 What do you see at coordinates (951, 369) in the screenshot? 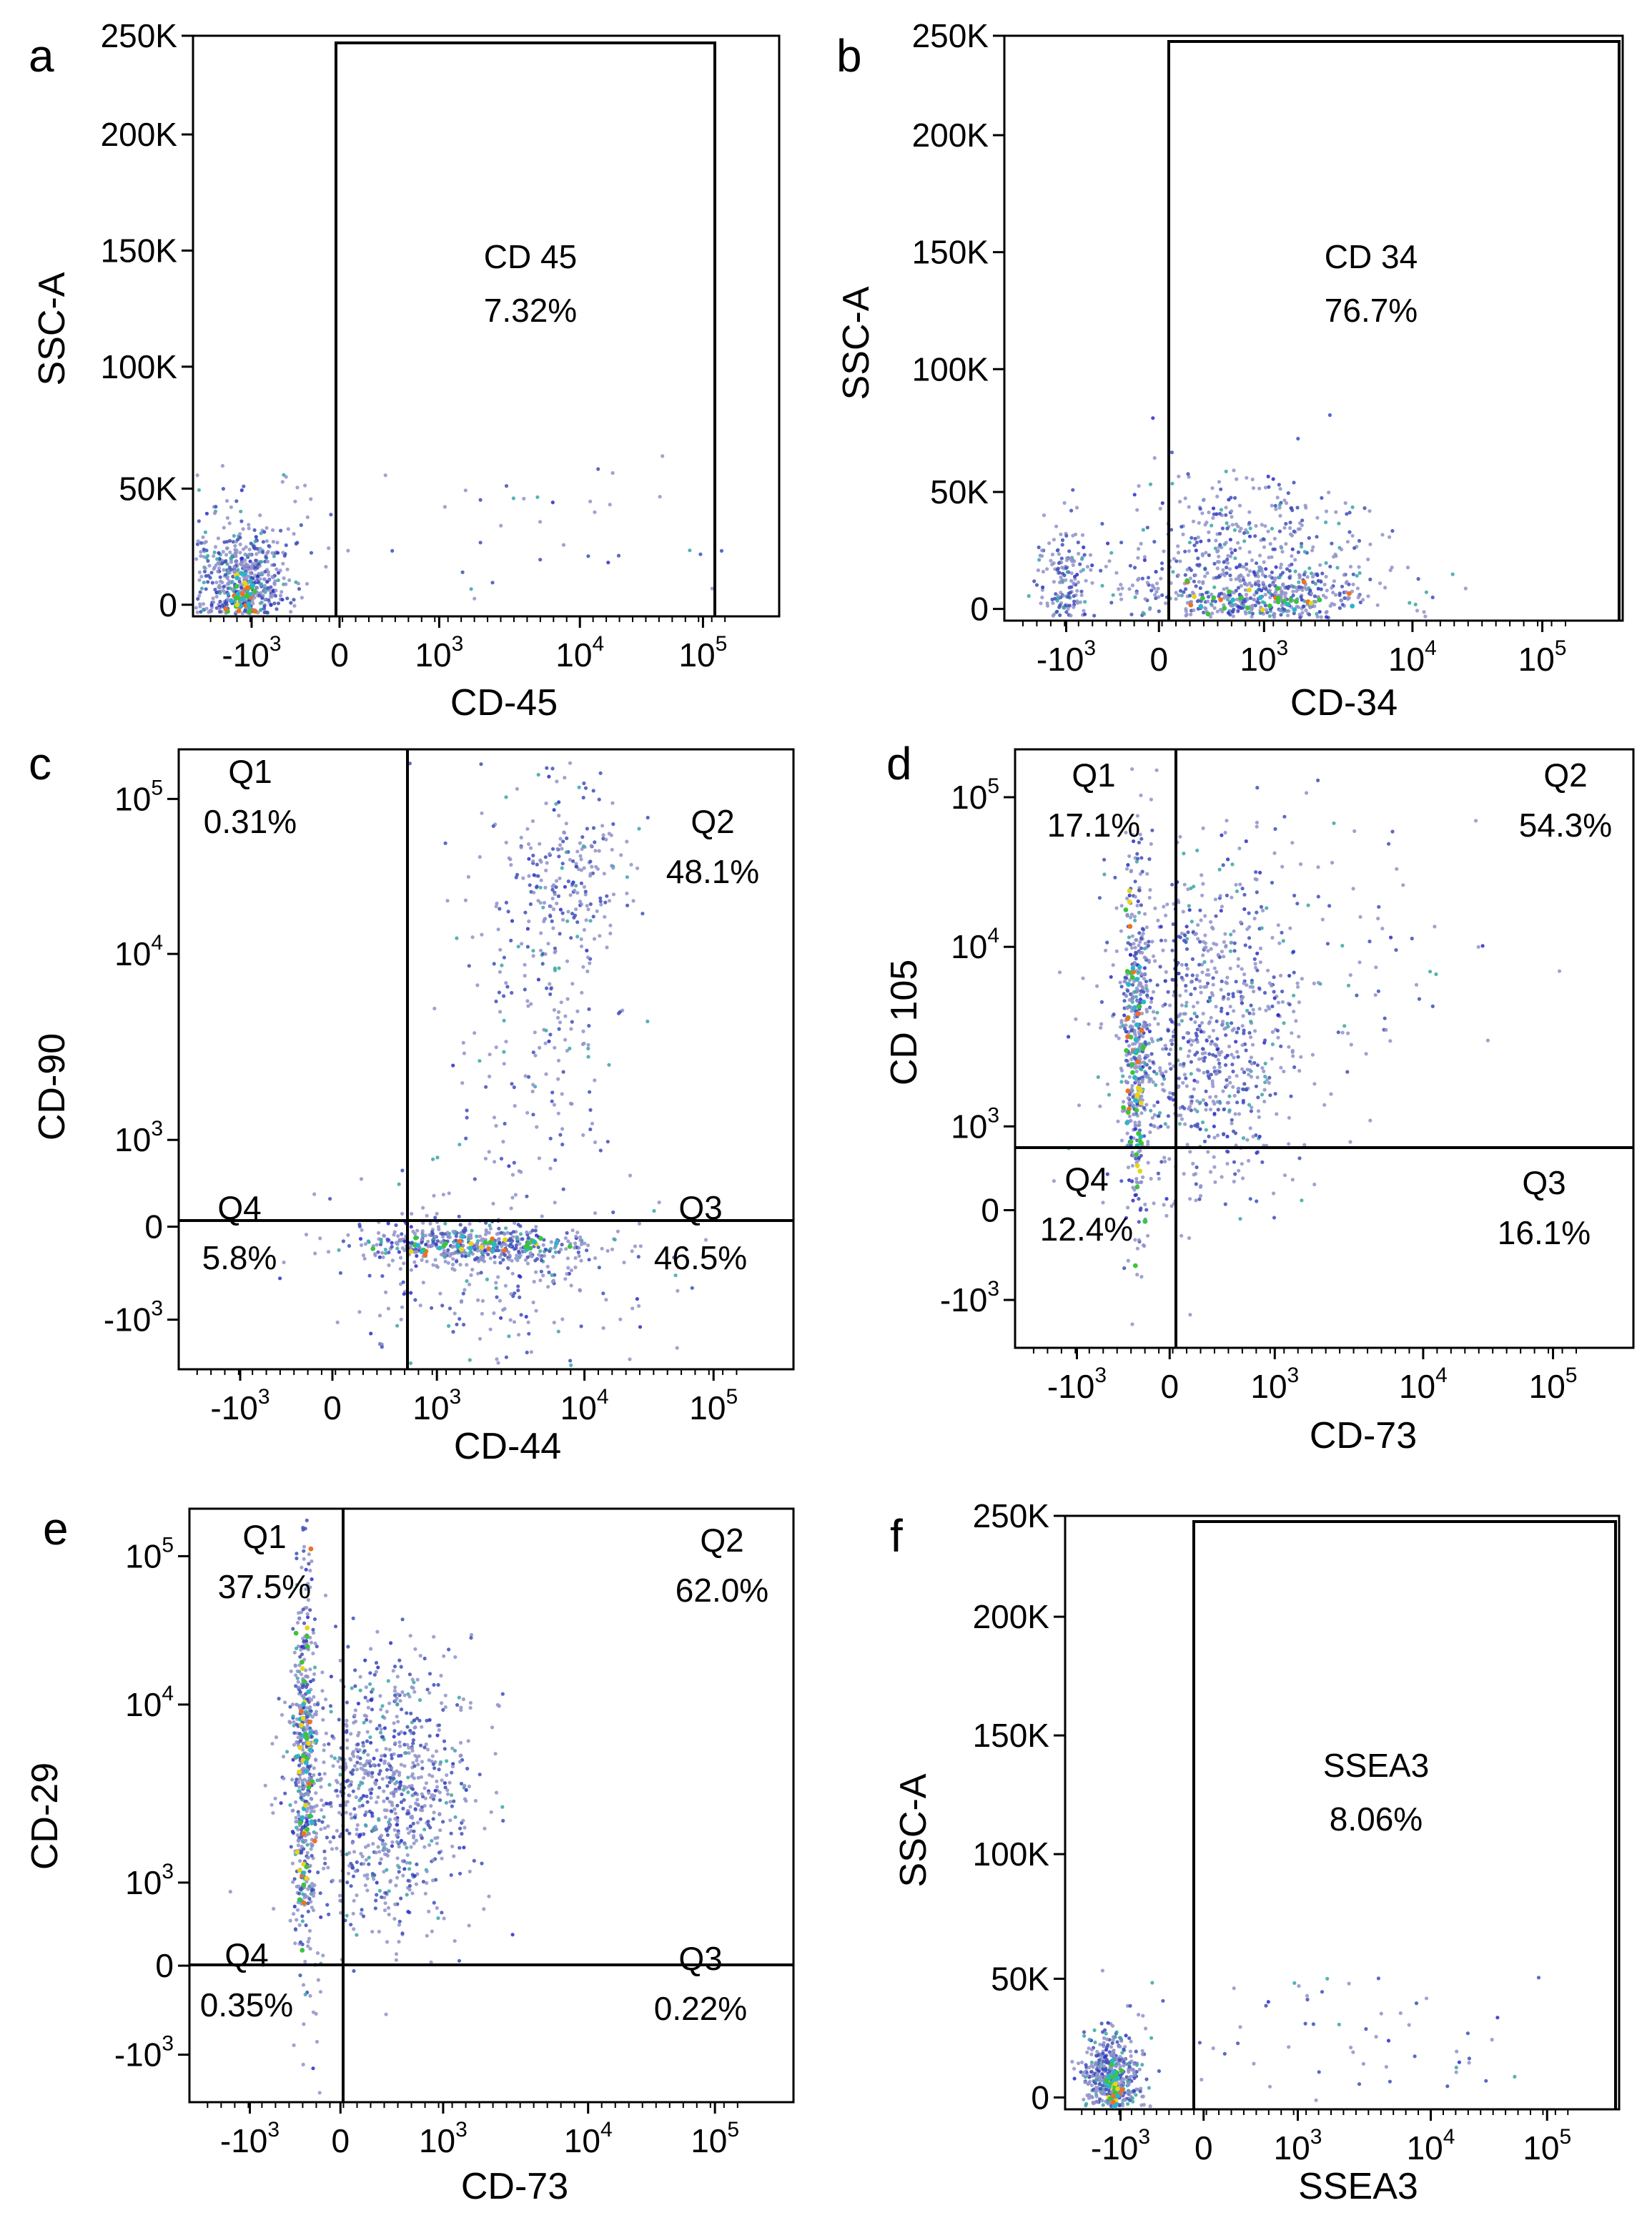
I see `y-tick-label: 100K` at bounding box center [951, 369].